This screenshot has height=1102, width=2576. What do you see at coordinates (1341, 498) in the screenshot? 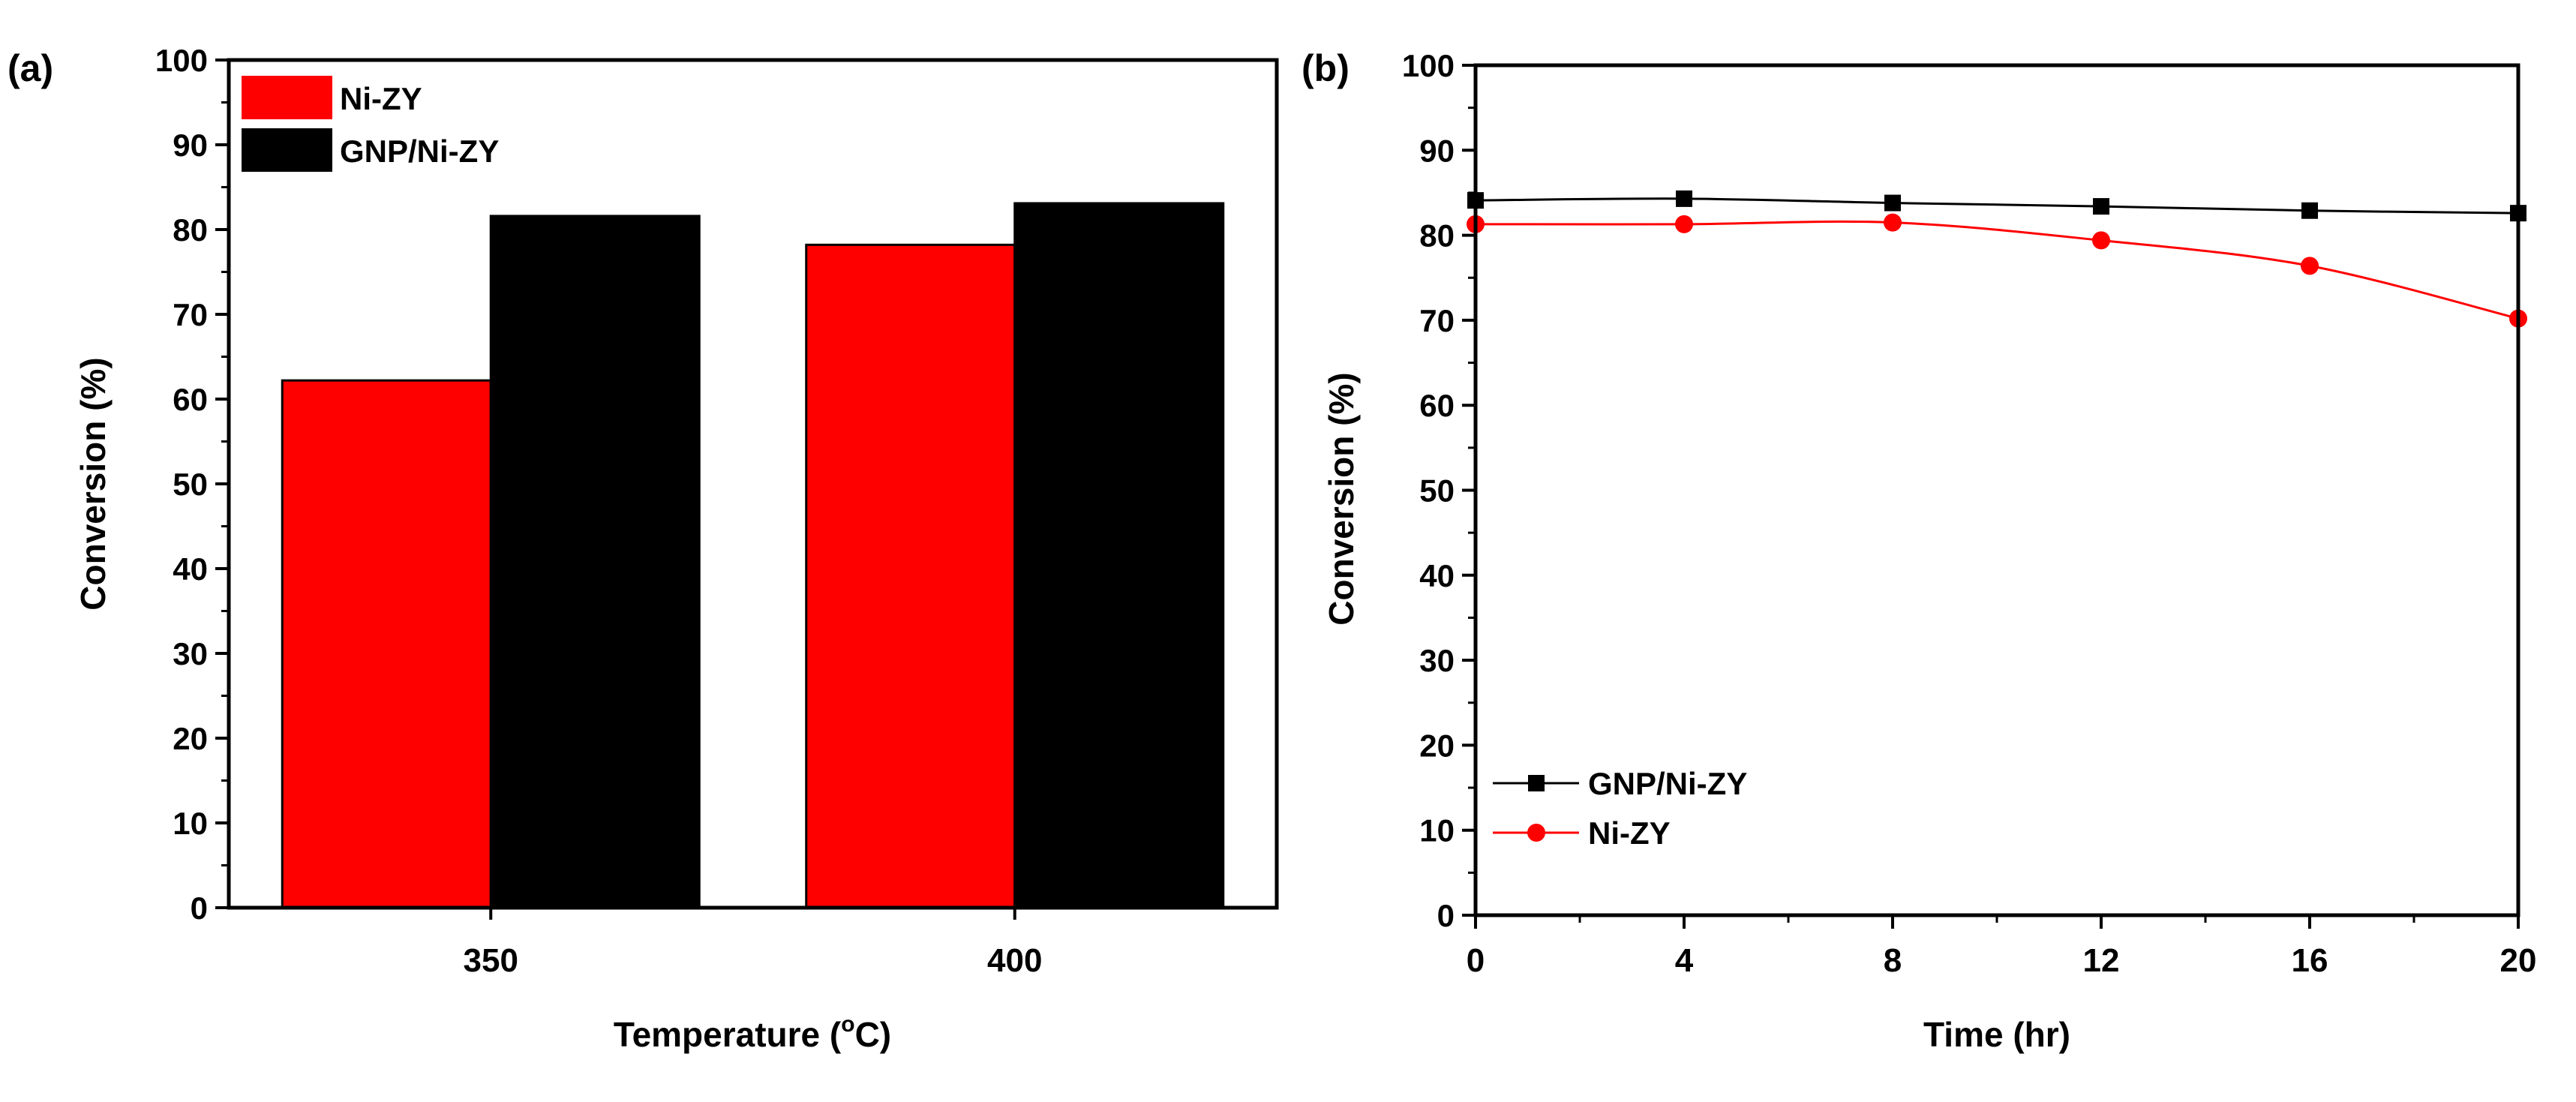
I see `chart-b-y-axis-title: Conversion (%)` at bounding box center [1341, 498].